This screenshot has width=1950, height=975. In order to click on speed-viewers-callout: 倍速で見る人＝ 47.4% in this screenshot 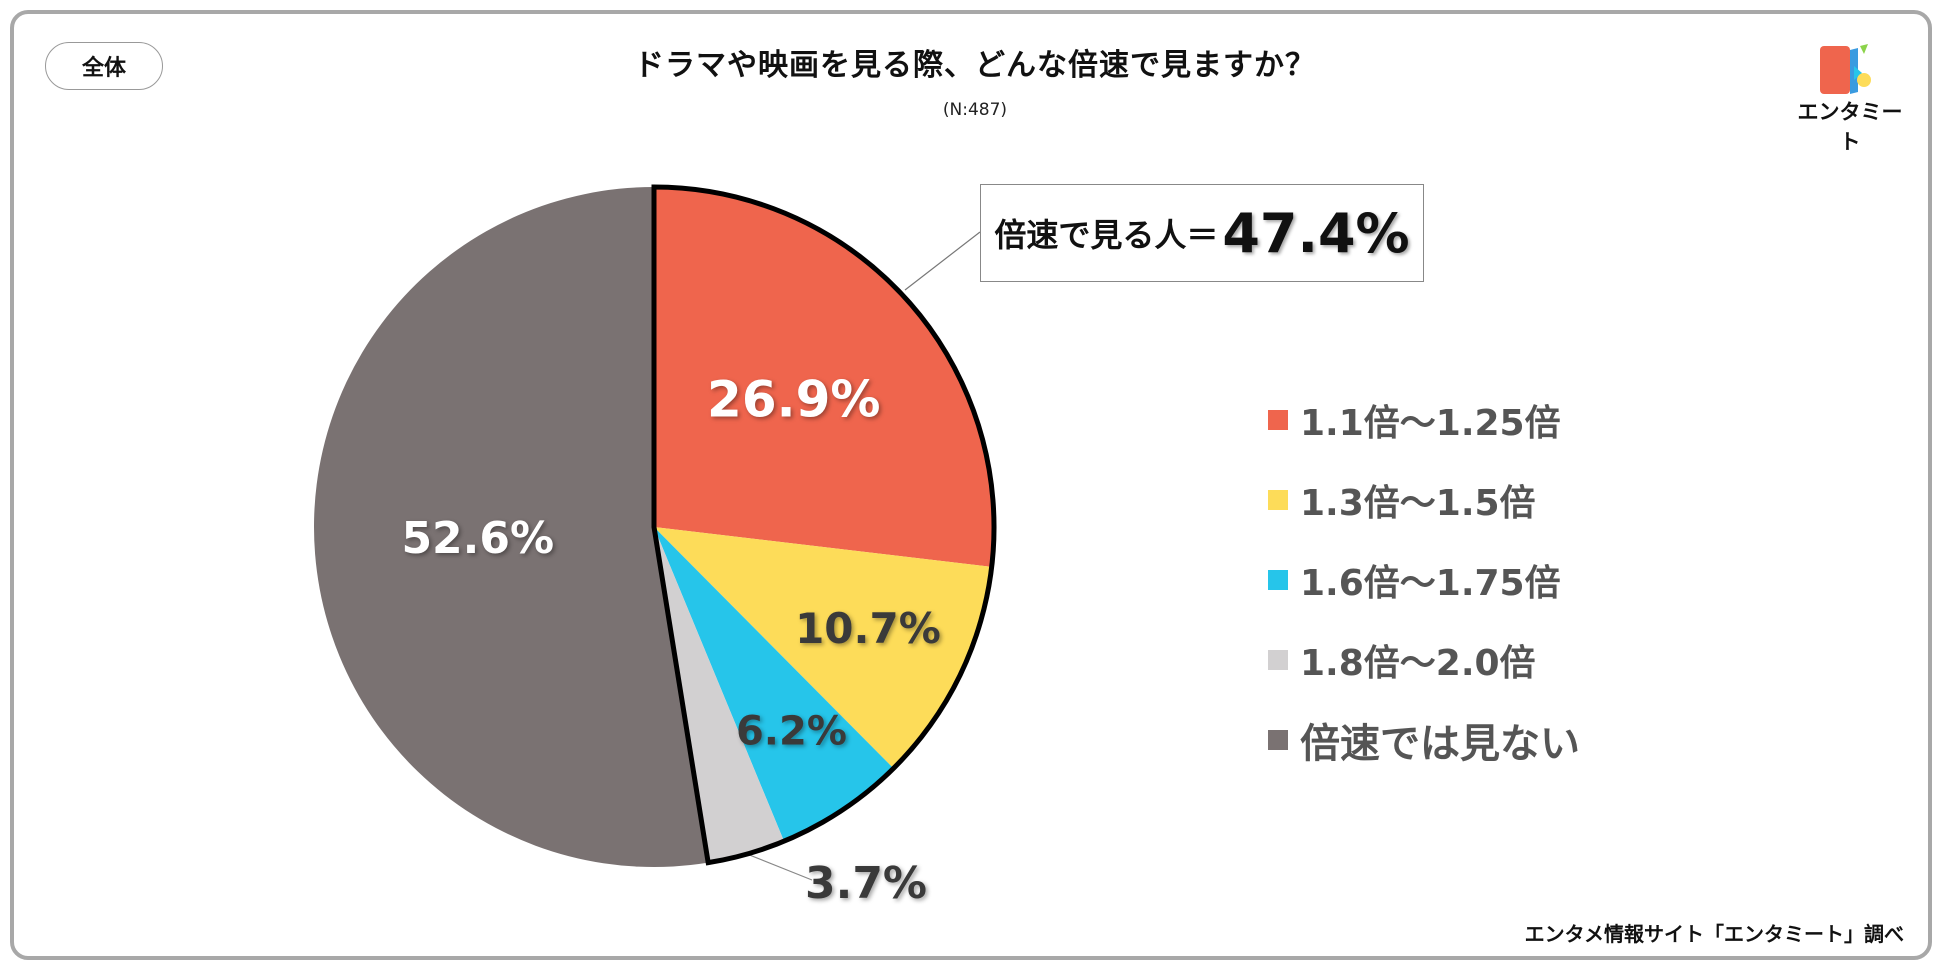, I will do `click(1202, 233)`.